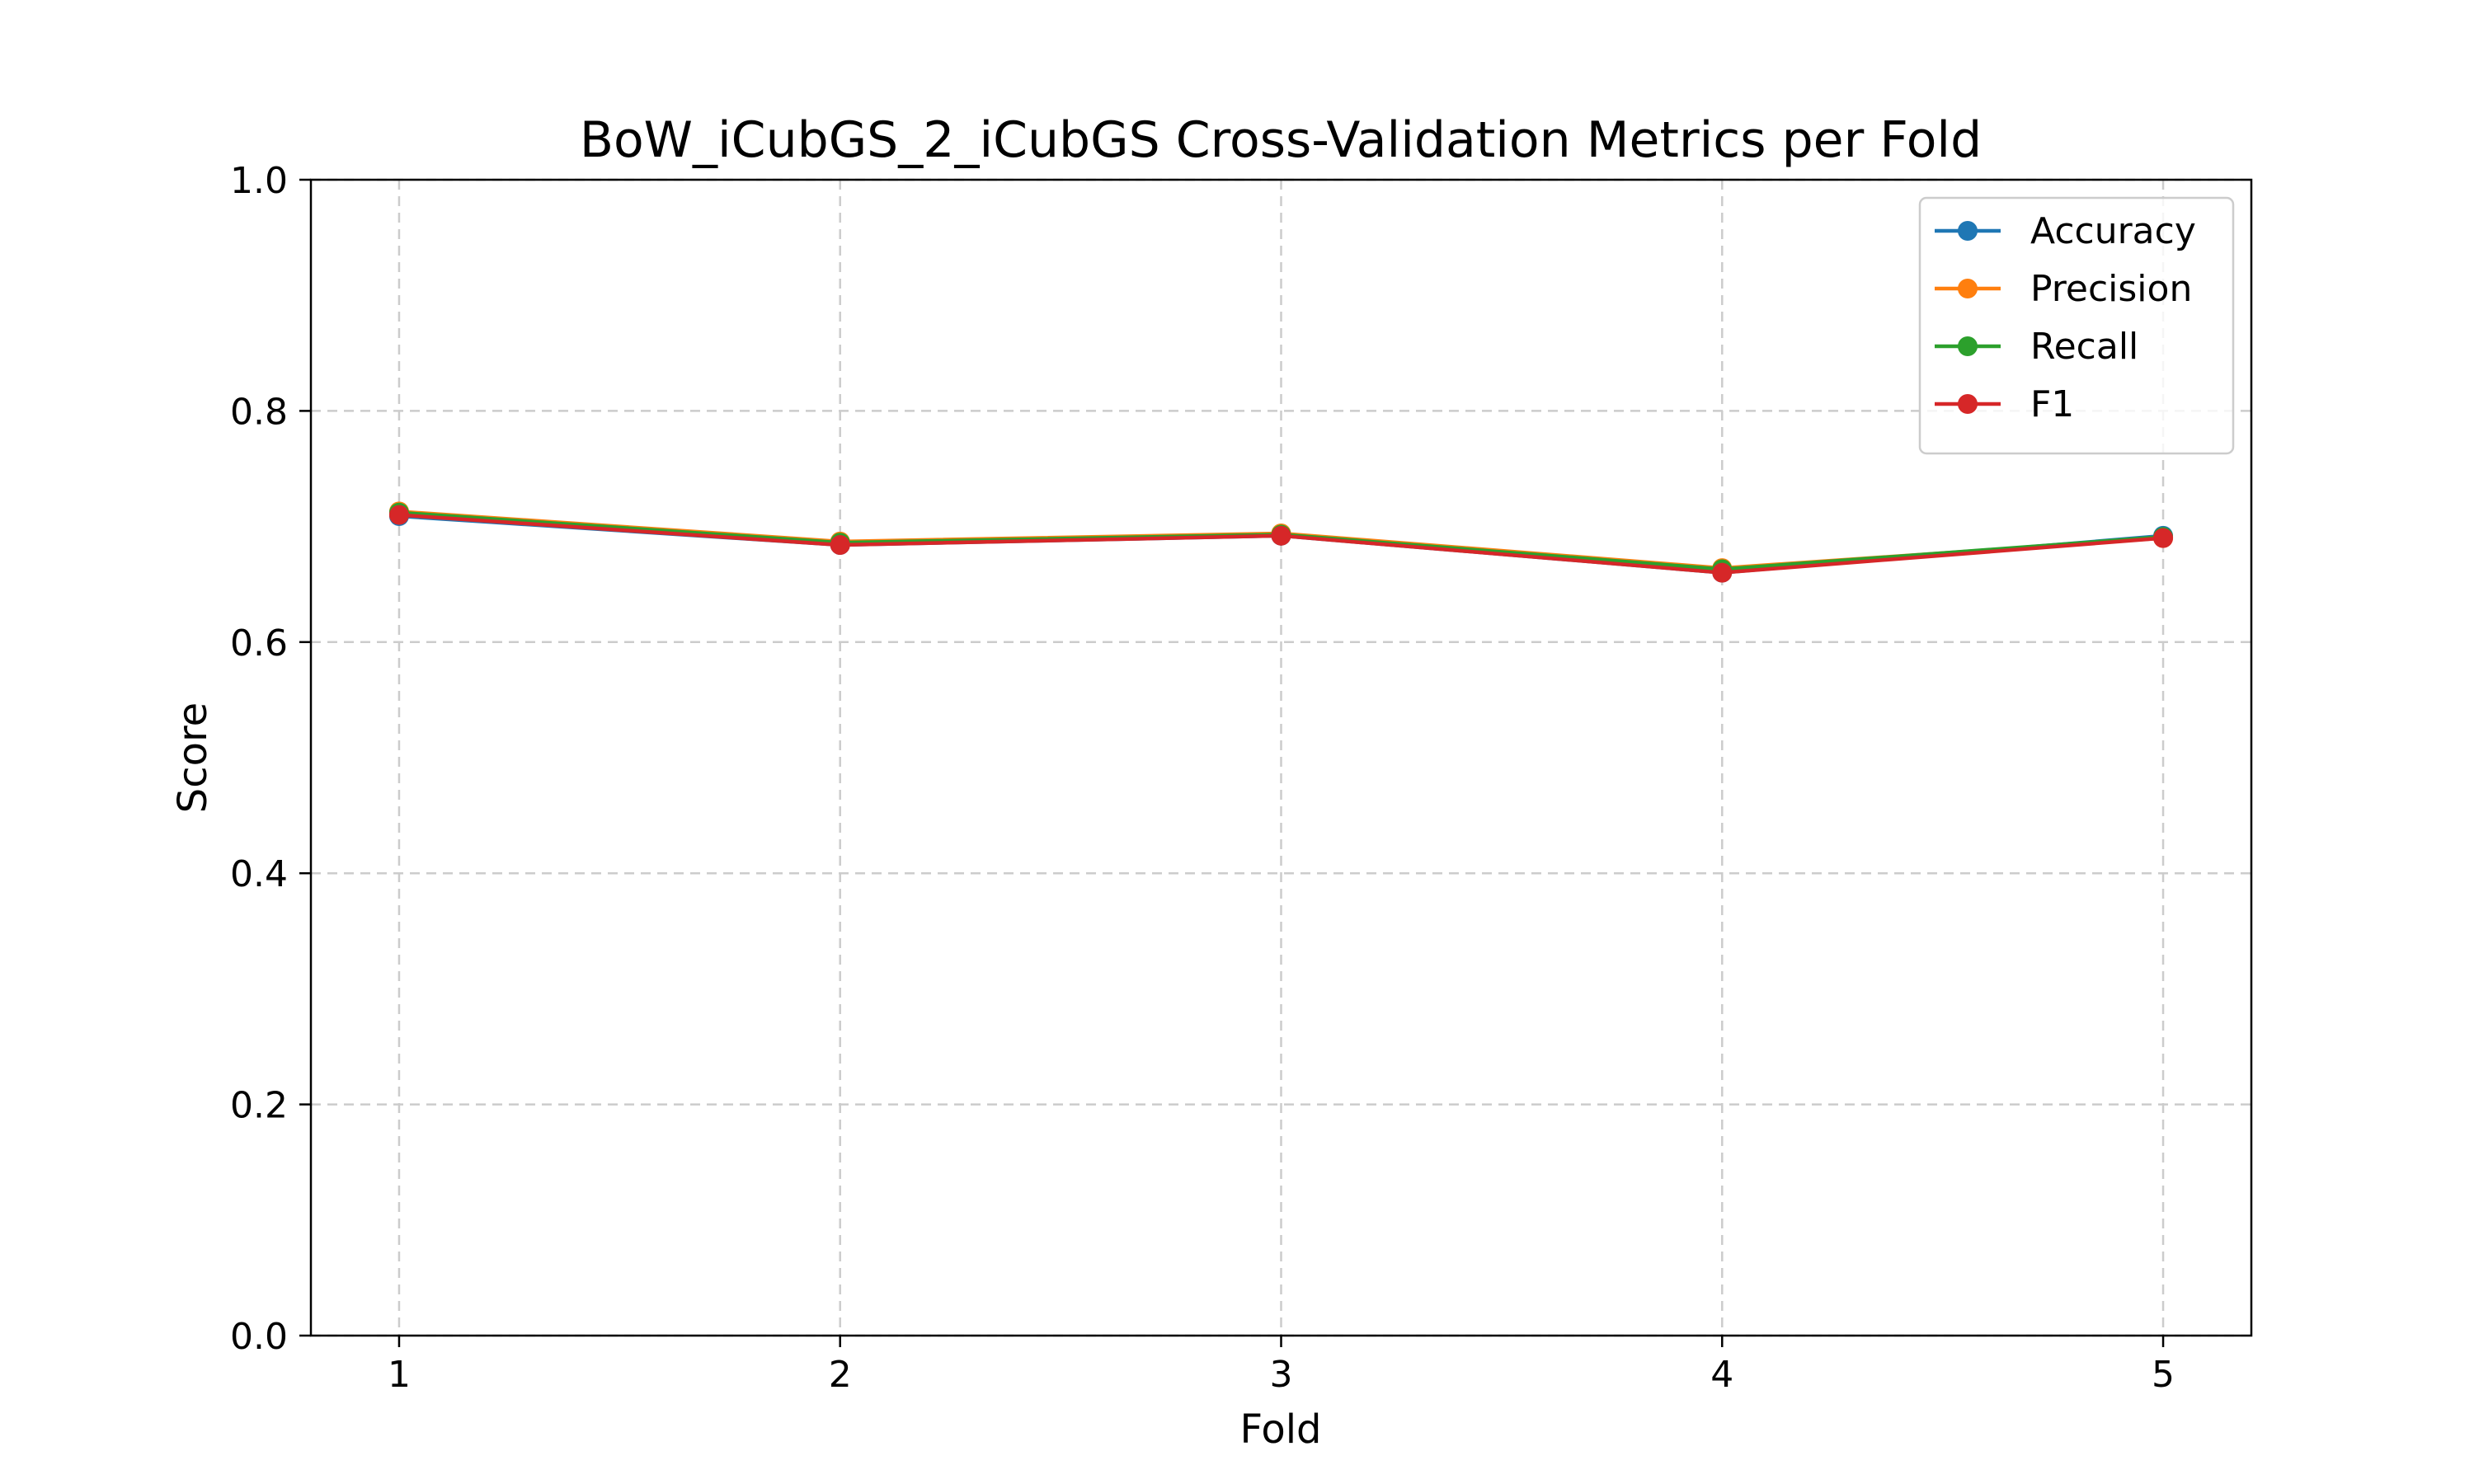 This screenshot has height=1484, width=2474. Describe the element at coordinates (2004, 404) in the screenshot. I see `legend-item-f1: F1` at that location.